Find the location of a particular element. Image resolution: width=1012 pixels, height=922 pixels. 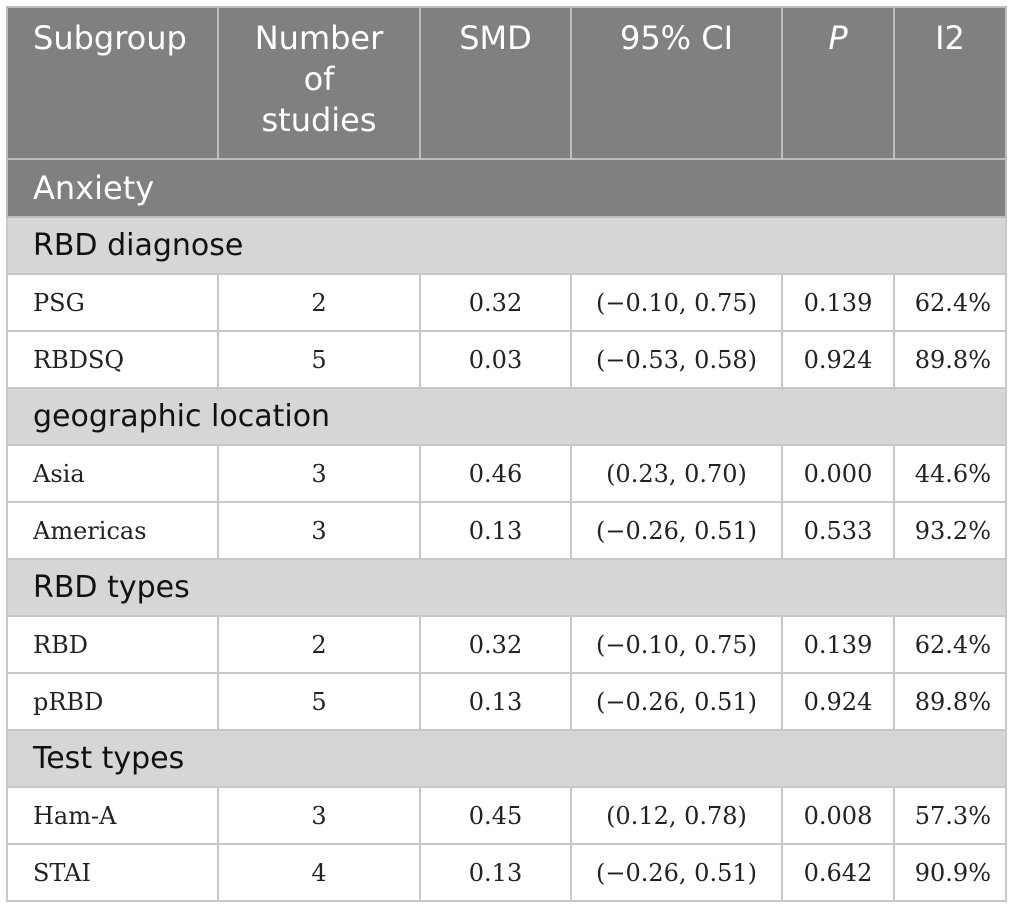

group-title: geographic location is located at coordinates (506, 416).